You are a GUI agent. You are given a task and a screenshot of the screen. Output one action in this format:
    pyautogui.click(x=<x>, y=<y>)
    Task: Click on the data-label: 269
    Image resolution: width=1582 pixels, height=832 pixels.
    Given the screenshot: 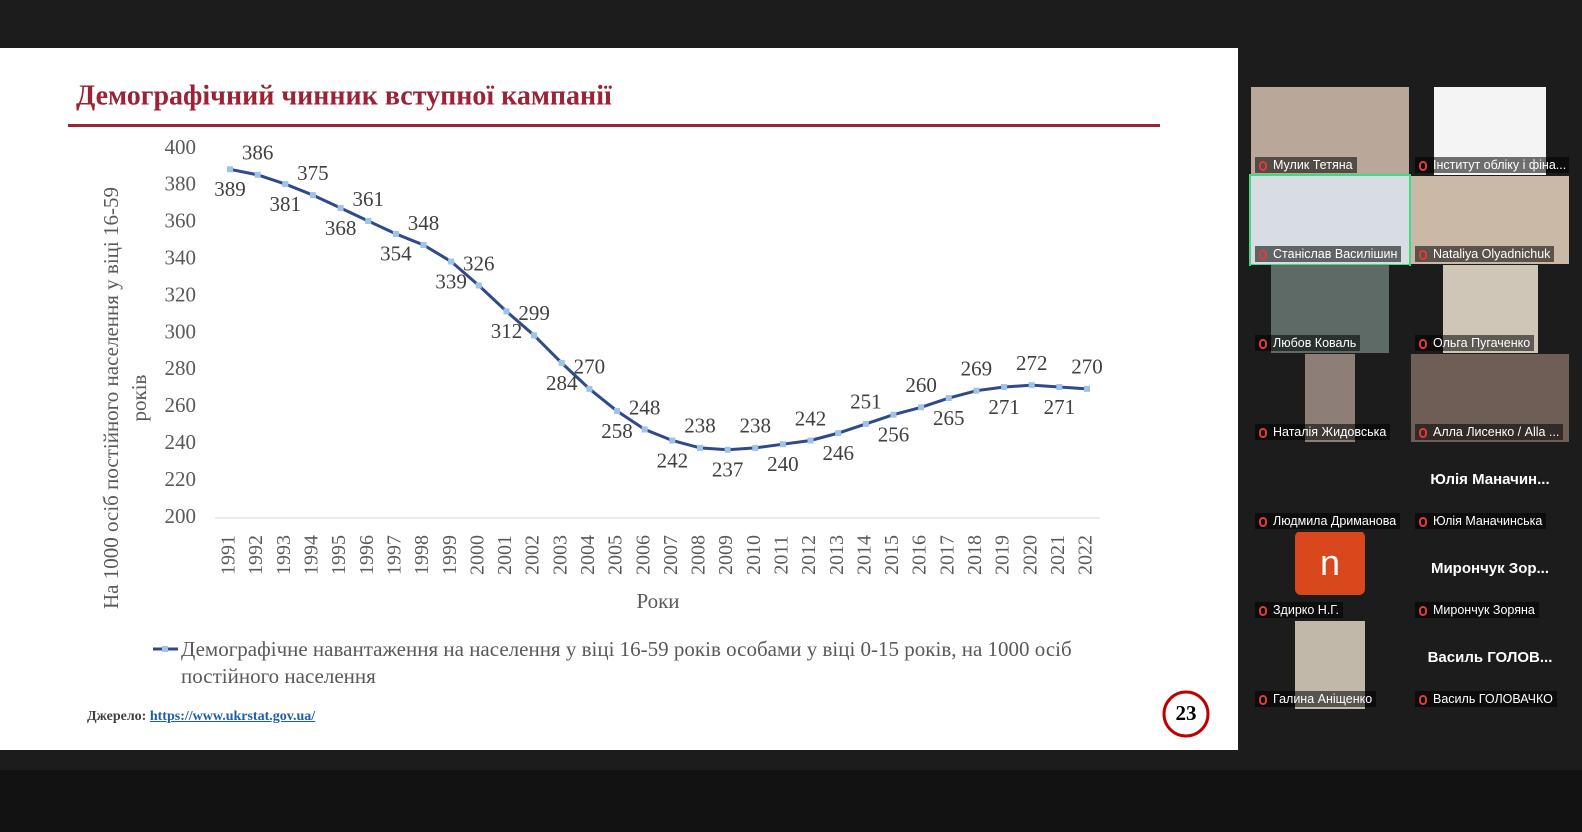 What is the action you would take?
    pyautogui.click(x=977, y=369)
    